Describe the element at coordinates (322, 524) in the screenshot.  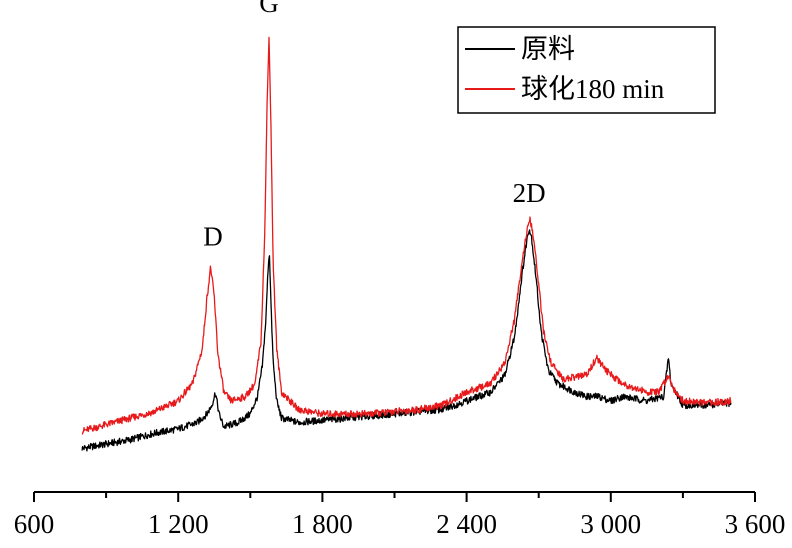
I see `x-tick-label: 1 800` at that location.